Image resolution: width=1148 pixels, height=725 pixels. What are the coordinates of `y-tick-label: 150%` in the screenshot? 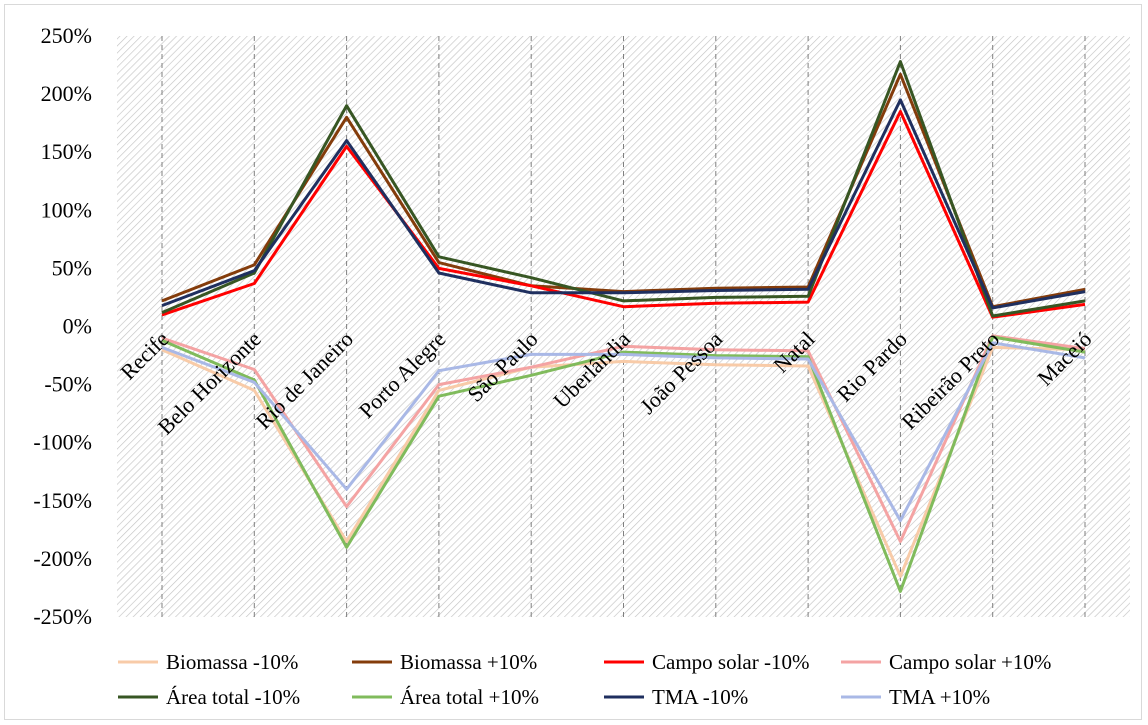 It's located at (66, 151).